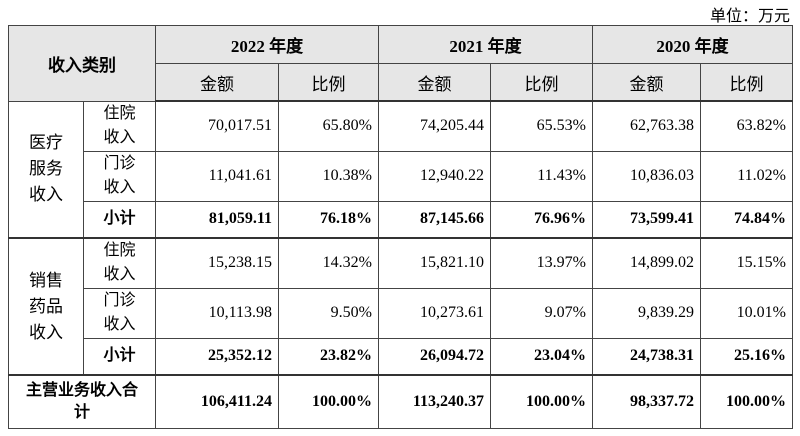 The width and height of the screenshot is (800, 436). Describe the element at coordinates (749, 16) in the screenshot. I see `unit-note: 单位：万元` at that location.